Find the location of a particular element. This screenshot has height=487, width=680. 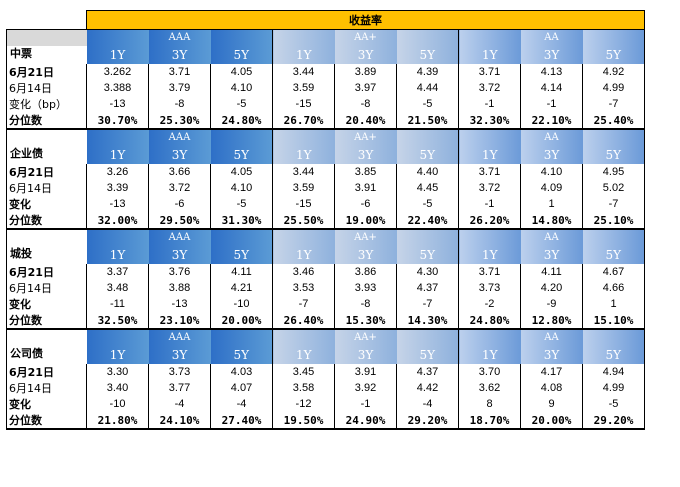

table-cell: -9 is located at coordinates (551, 304).